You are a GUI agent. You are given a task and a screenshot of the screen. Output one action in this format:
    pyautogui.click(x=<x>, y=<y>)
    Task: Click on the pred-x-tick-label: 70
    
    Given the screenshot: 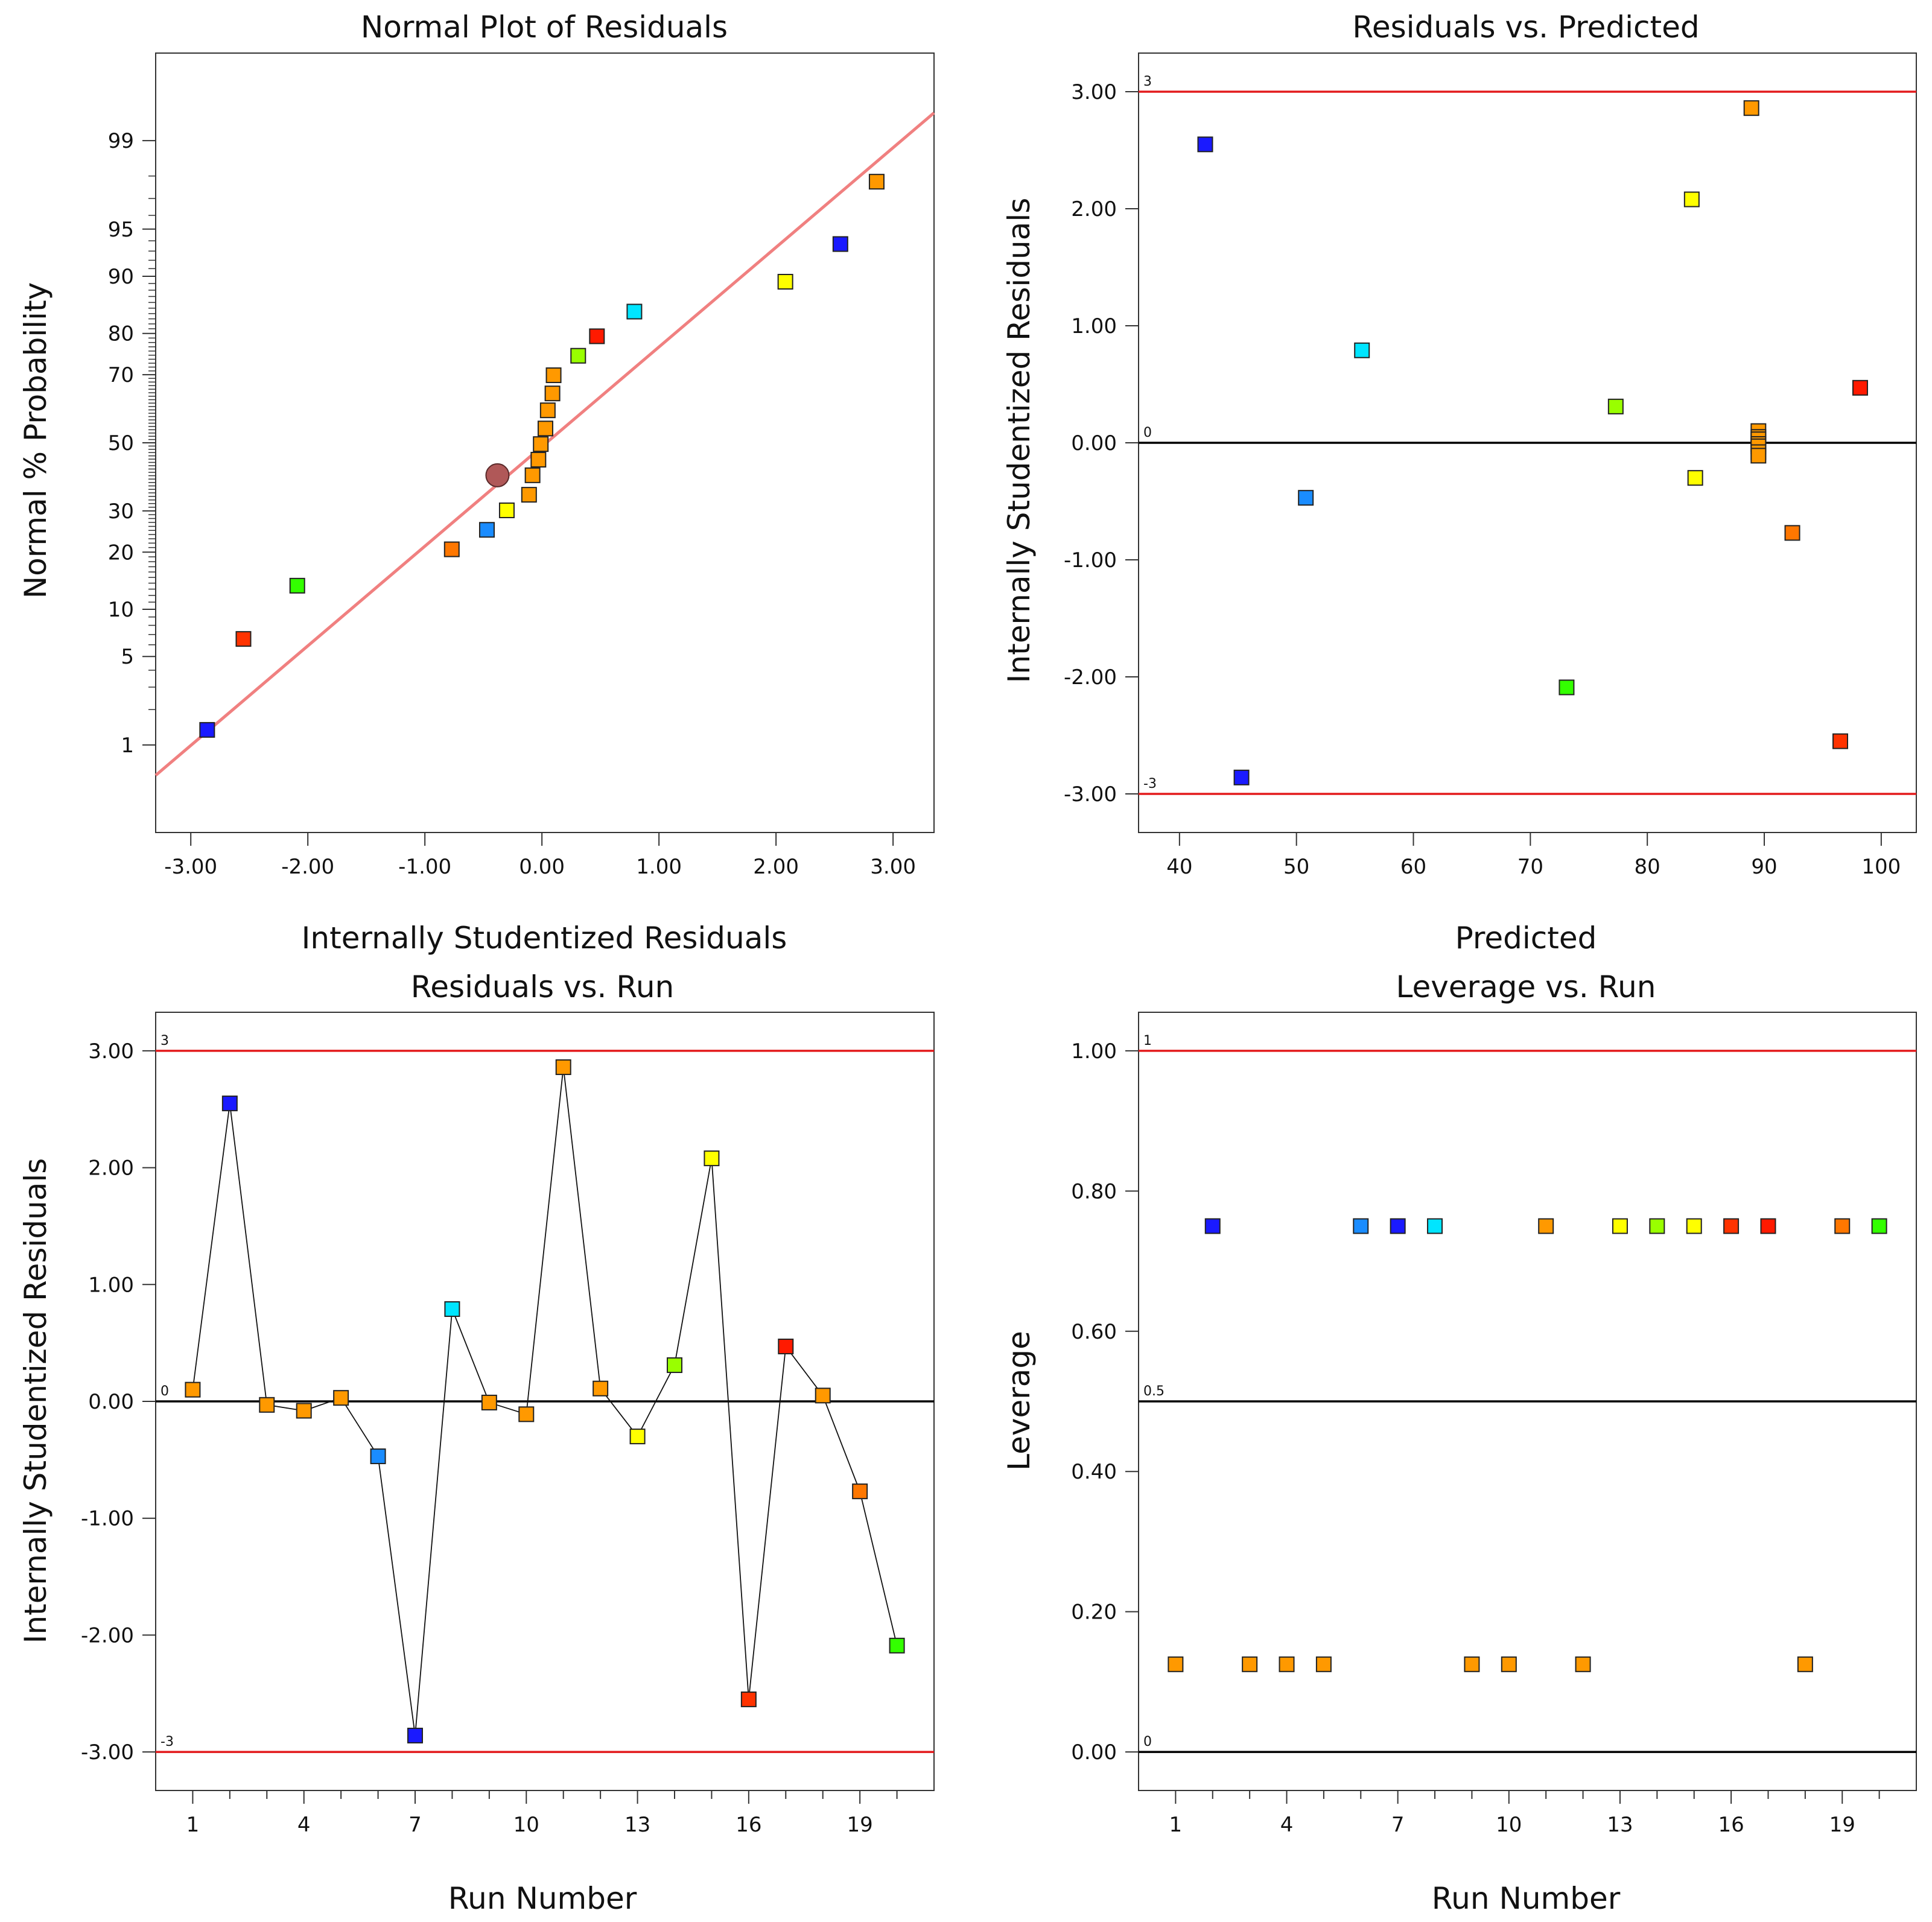 What is the action you would take?
    pyautogui.click(x=1530, y=867)
    